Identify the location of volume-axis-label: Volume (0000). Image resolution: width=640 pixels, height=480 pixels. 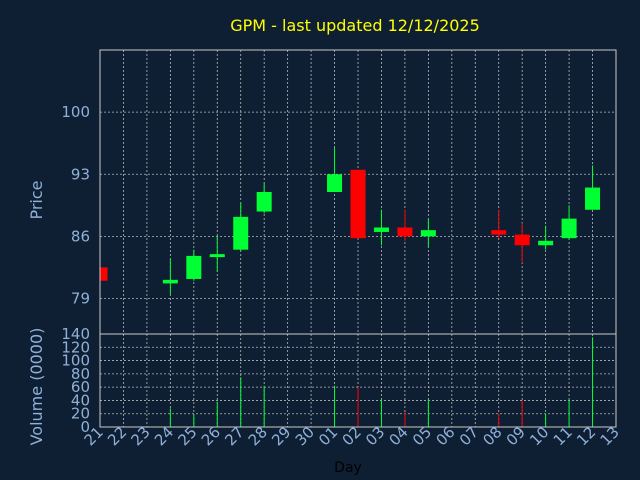
(36, 387).